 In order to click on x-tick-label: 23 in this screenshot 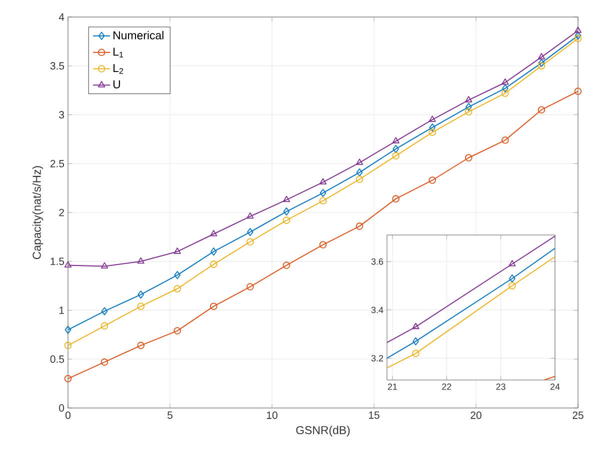, I will do `click(501, 387)`.